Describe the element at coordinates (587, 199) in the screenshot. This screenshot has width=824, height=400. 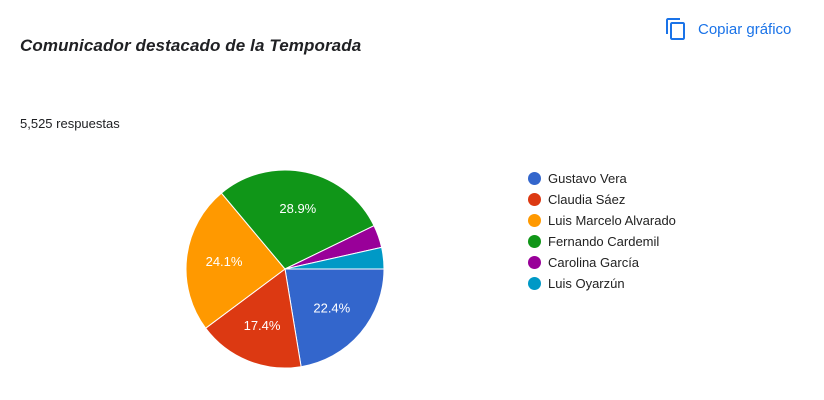
I see `legend-label: Claudia Sáez` at that location.